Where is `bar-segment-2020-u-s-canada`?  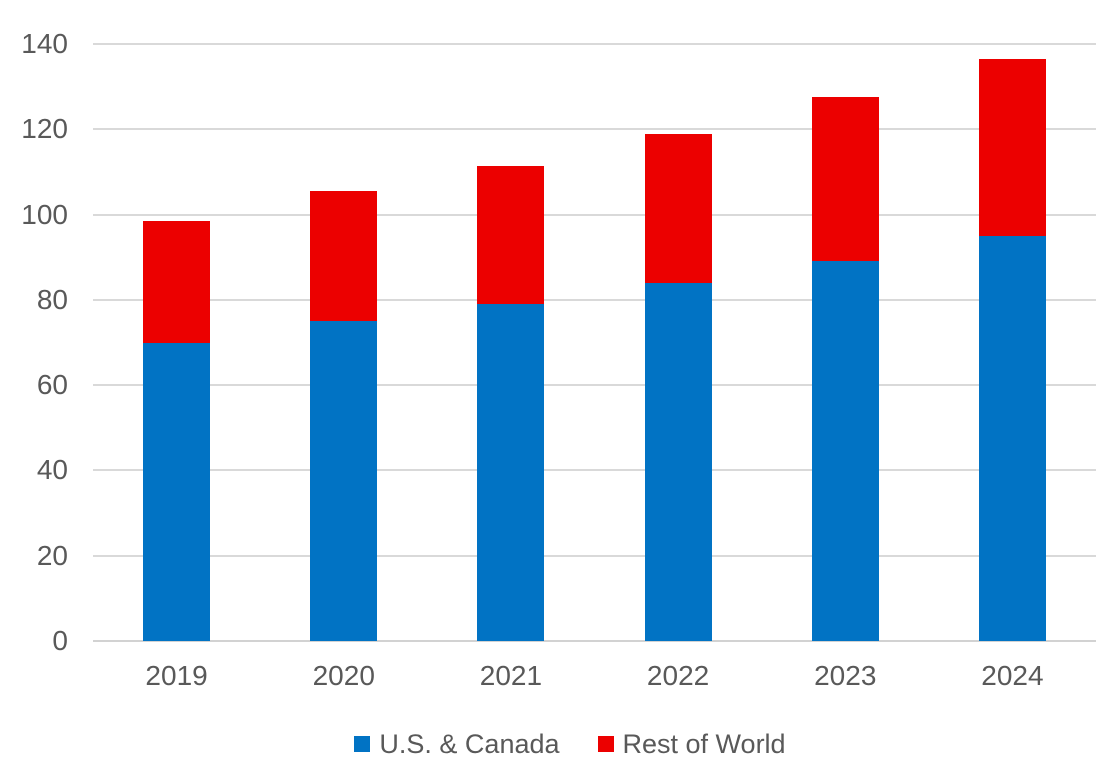
bar-segment-2020-u-s-canada is located at coordinates (344, 481).